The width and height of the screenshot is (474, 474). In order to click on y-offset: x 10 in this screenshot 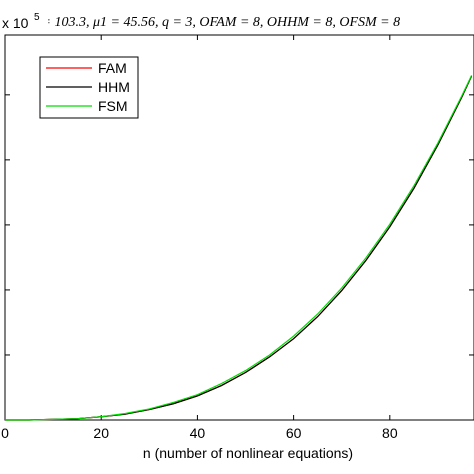, I will do `click(15, 23)`.